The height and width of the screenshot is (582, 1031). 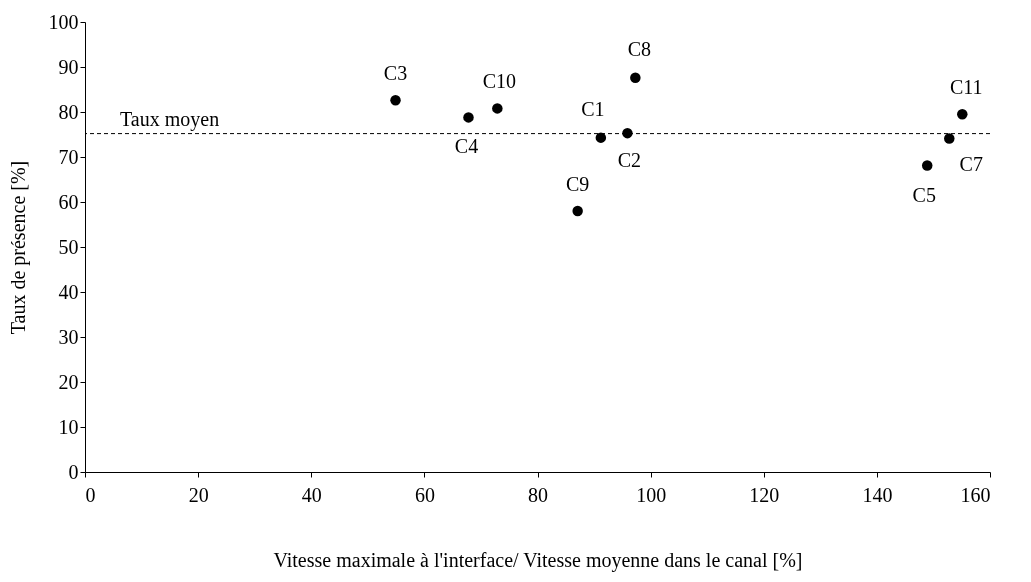 I want to click on x-tick-label: 0, so click(x=90, y=494).